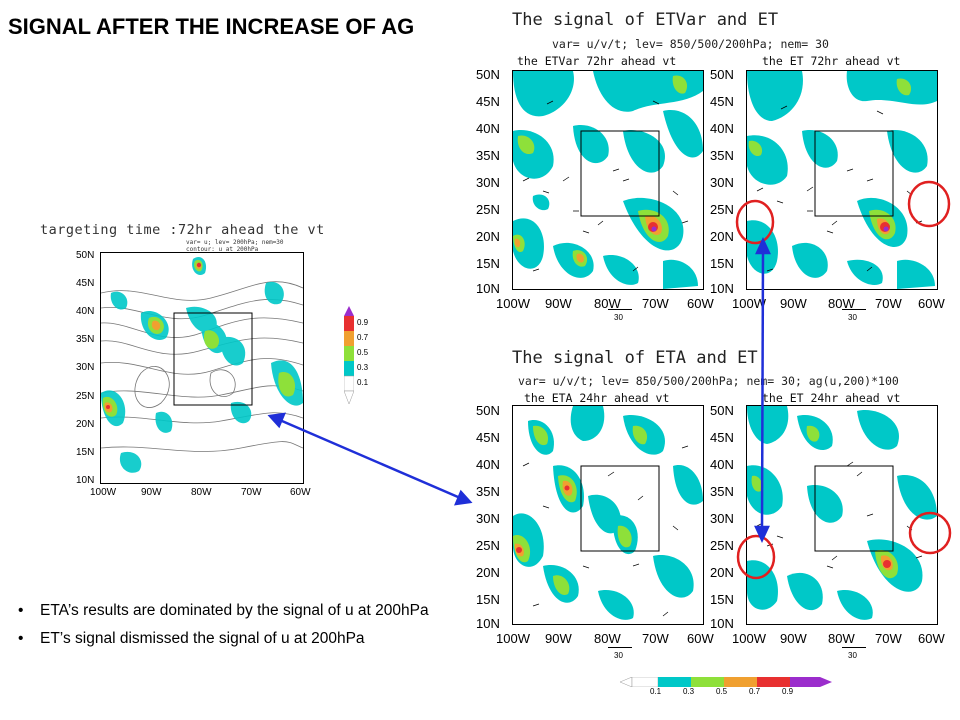 The image size is (960, 720). Describe the element at coordinates (488, 128) in the screenshot. I see `top-left-y-label: 40N` at that location.